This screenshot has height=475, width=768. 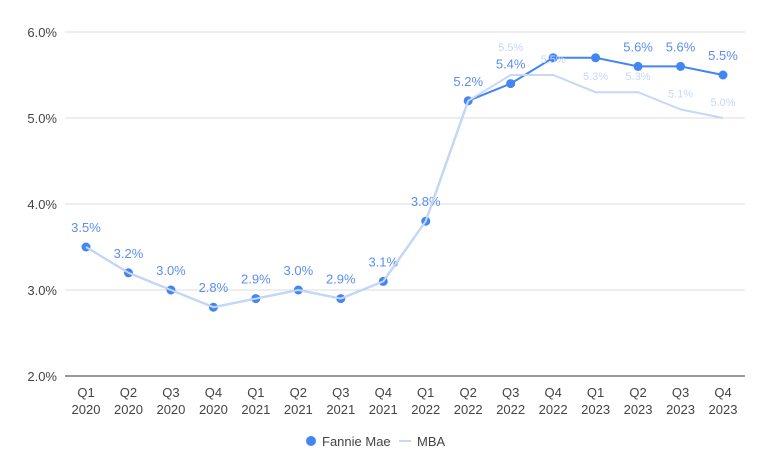 What do you see at coordinates (86, 227) in the screenshot?
I see `data-label: 3.5%` at bounding box center [86, 227].